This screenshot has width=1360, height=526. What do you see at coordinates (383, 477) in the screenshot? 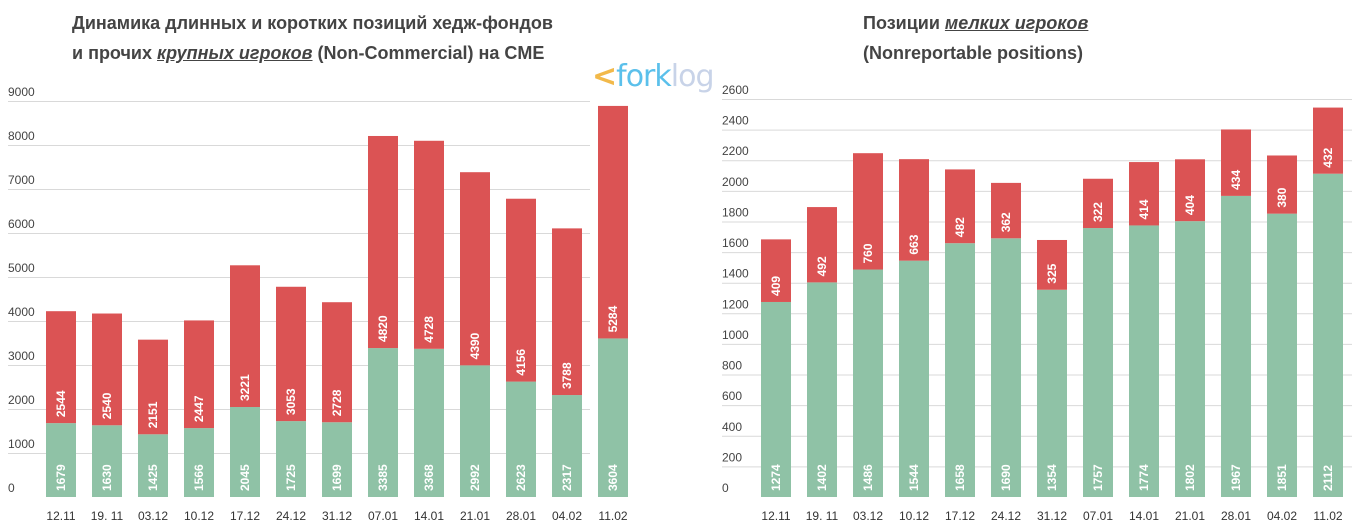
I see `left-long-value-label: 3385` at bounding box center [383, 477].